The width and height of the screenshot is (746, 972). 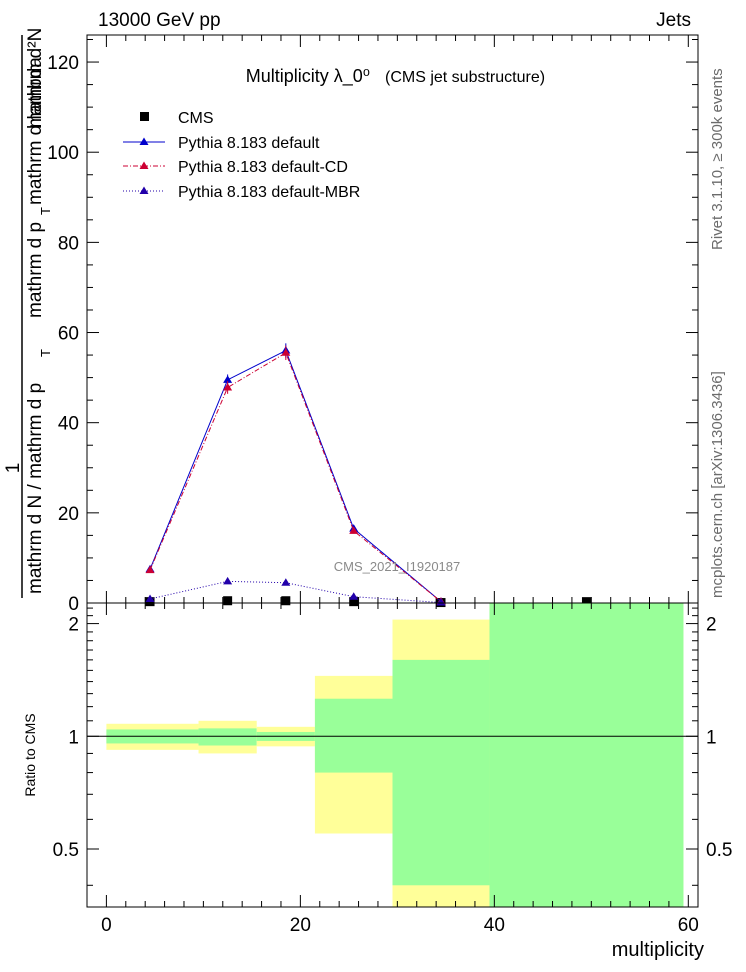 What do you see at coordinates (106, 925) in the screenshot?
I see `x-tick-label: 0` at bounding box center [106, 925].